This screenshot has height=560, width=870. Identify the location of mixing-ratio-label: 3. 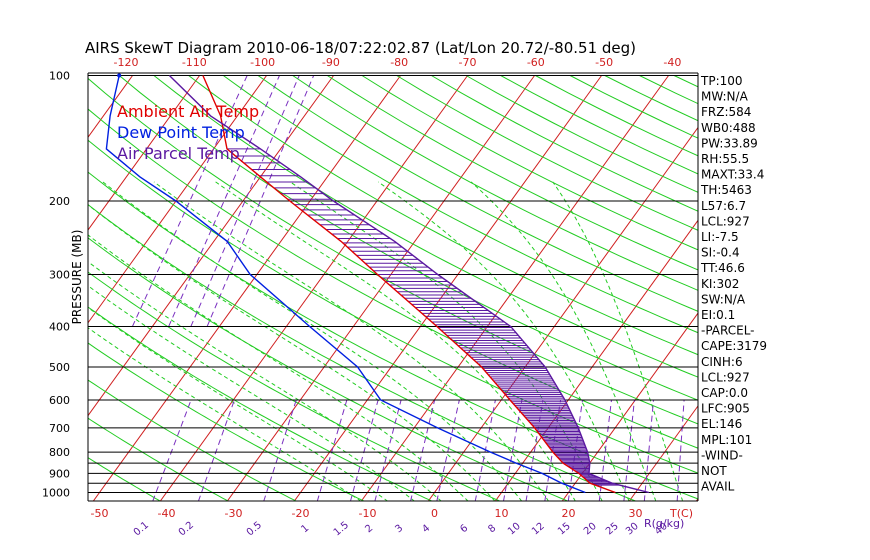
(399, 529).